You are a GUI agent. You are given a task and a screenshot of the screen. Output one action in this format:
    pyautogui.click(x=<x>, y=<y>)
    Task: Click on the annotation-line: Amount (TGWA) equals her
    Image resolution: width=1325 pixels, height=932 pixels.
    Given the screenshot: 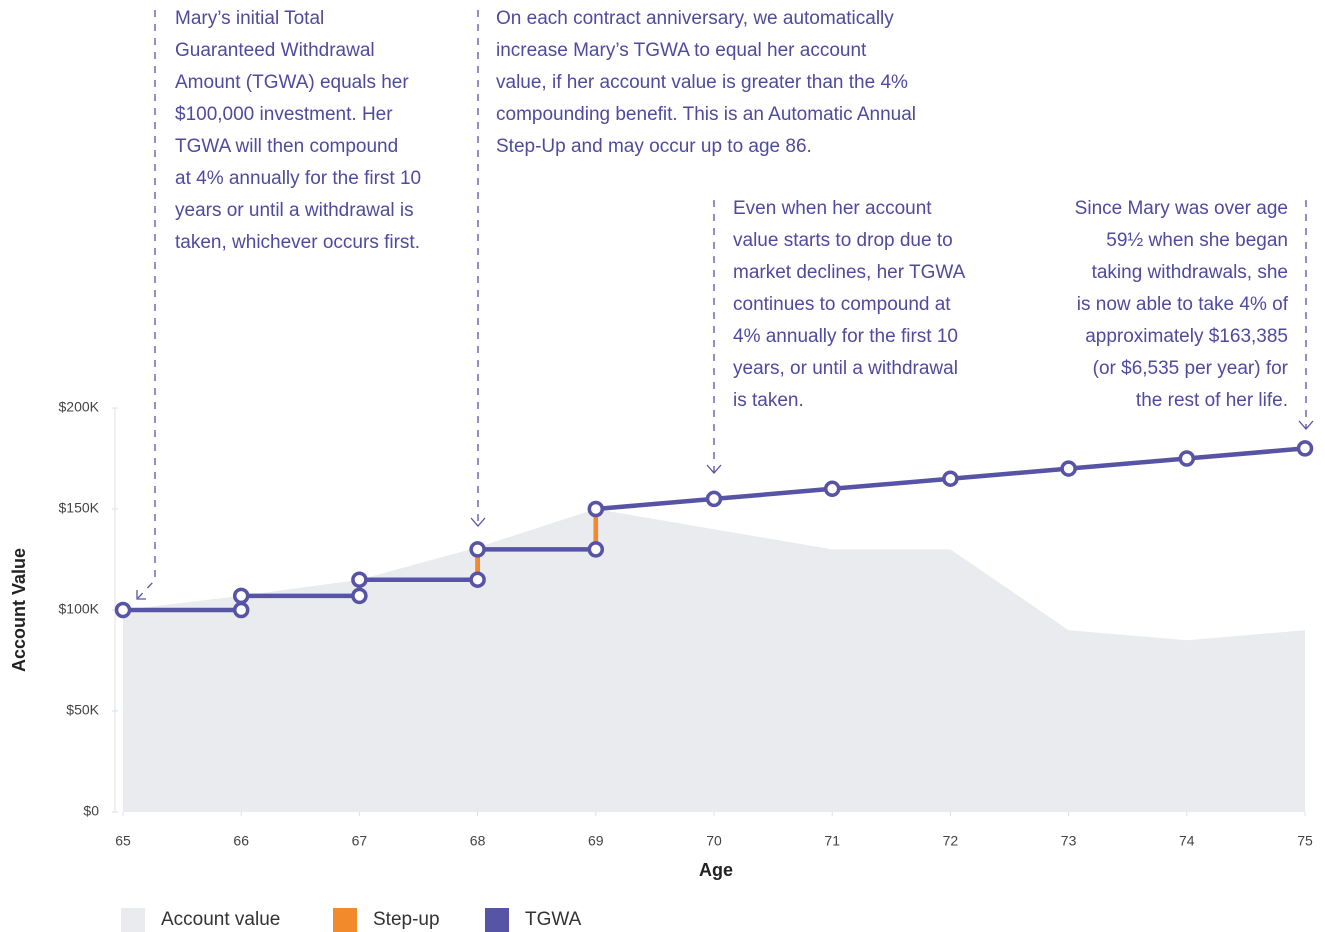 What is the action you would take?
    pyautogui.click(x=292, y=82)
    